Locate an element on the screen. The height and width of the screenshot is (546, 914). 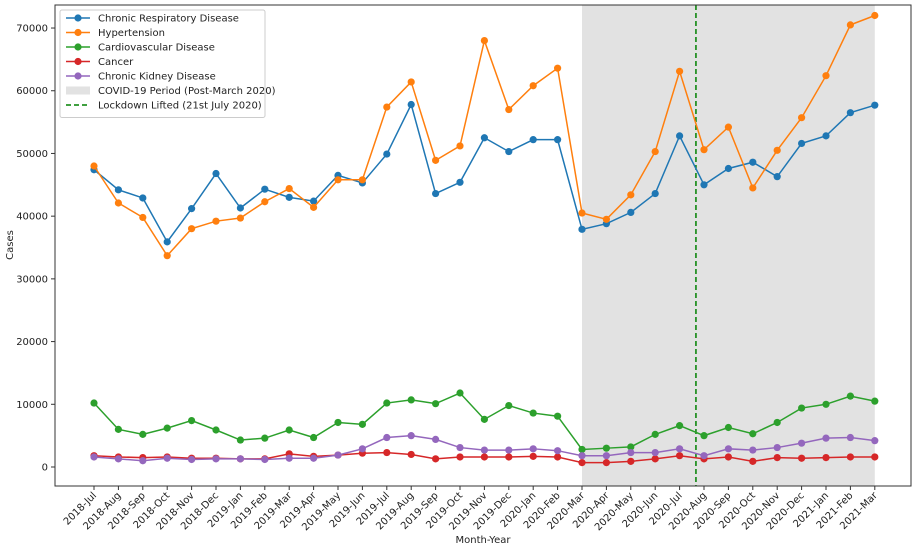
y-tick-label: 30000 is located at coordinates (32, 279).